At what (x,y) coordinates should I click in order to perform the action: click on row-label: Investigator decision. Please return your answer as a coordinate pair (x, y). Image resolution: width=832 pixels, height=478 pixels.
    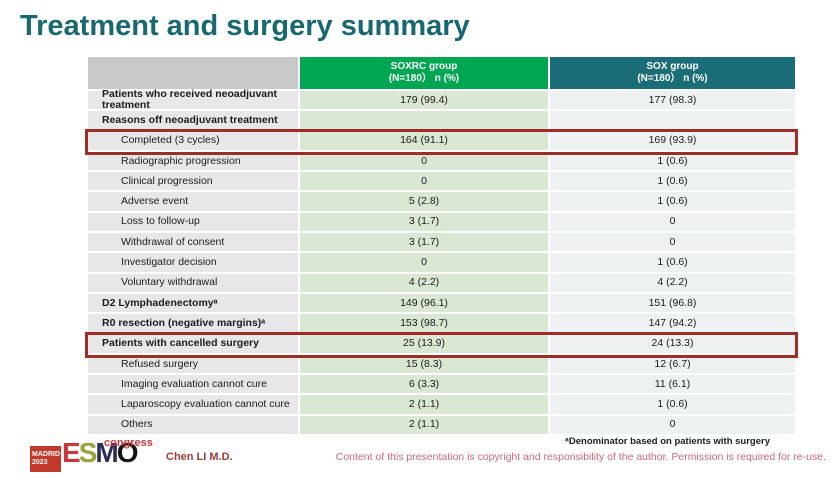
    Looking at the image, I should click on (193, 262).